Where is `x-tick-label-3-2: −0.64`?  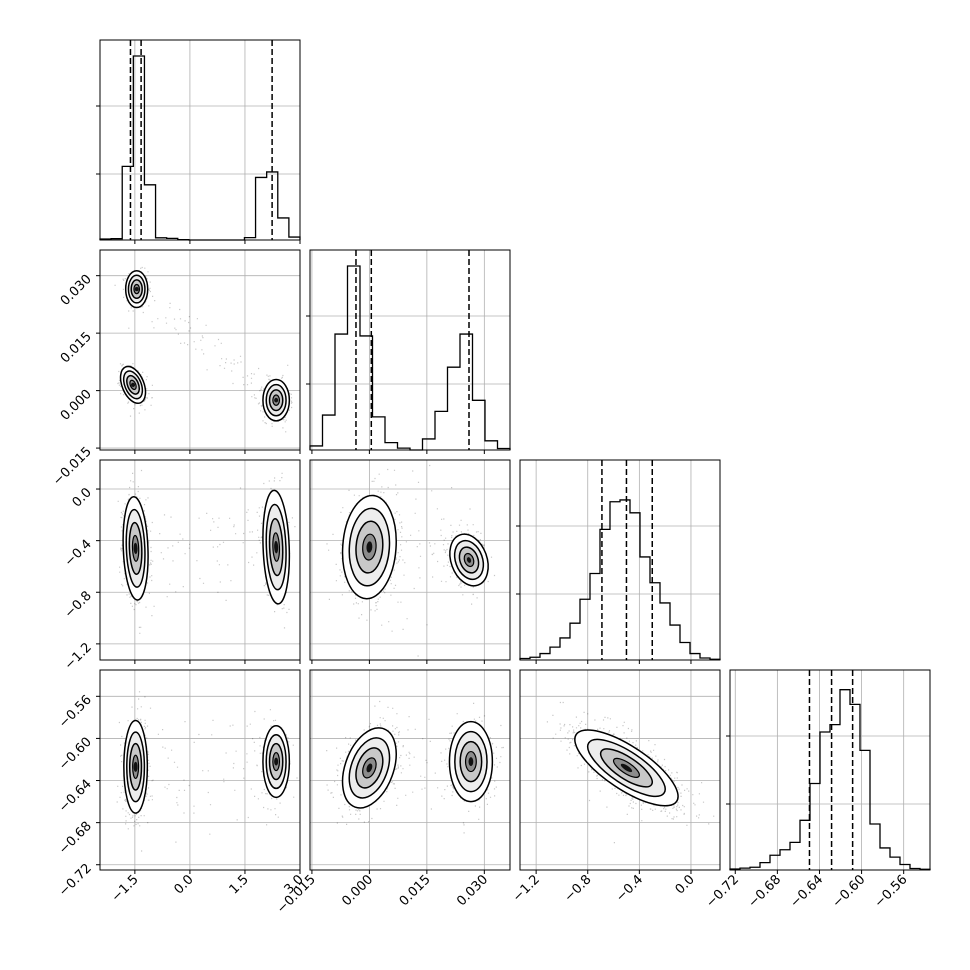
x-tick-label-3-2: −0.64 is located at coordinates (807, 891).